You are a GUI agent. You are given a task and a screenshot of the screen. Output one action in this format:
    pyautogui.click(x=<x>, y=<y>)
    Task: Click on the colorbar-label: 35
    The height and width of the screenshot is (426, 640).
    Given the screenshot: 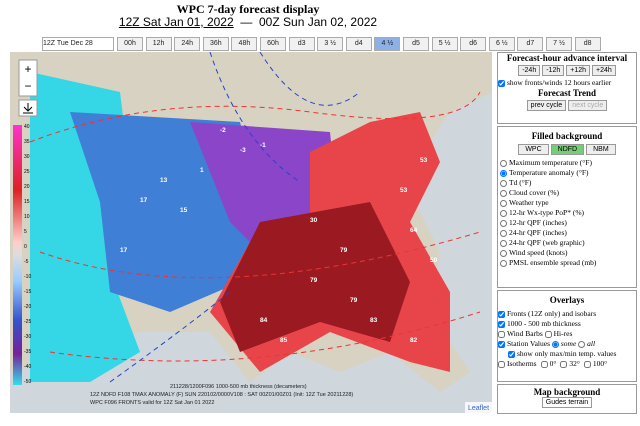 What is the action you would take?
    pyautogui.click(x=27, y=142)
    